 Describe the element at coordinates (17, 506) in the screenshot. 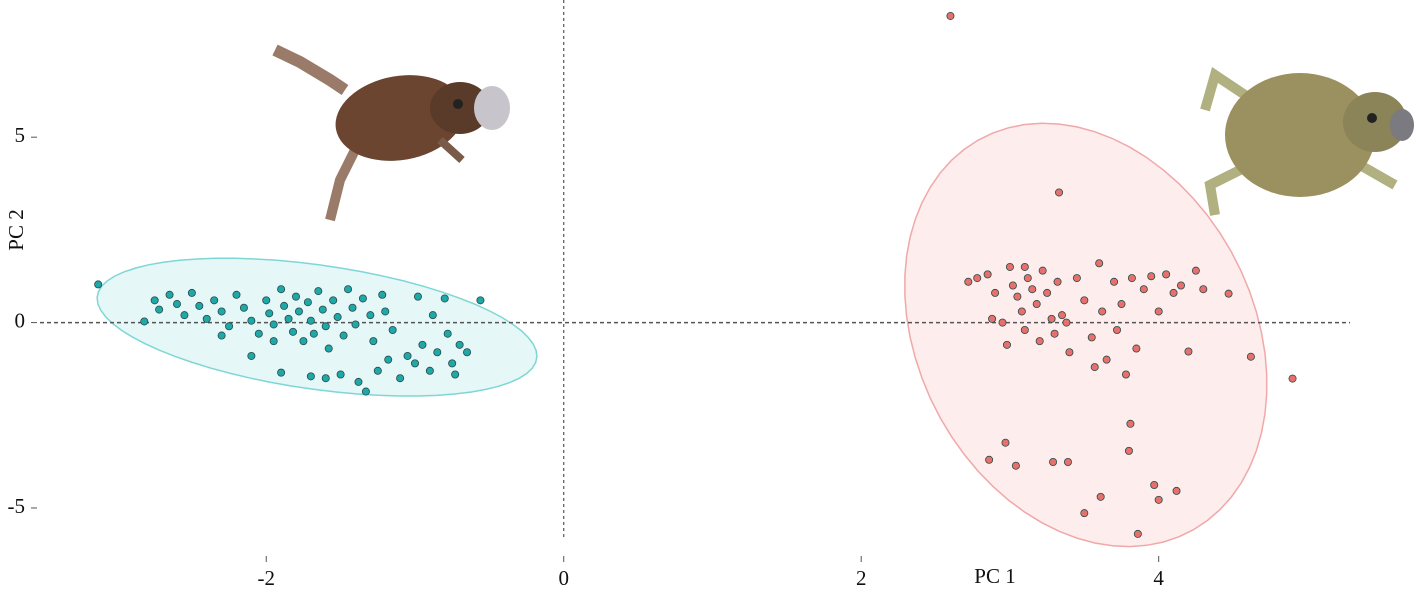

I see `y-tick-label: -5` at that location.